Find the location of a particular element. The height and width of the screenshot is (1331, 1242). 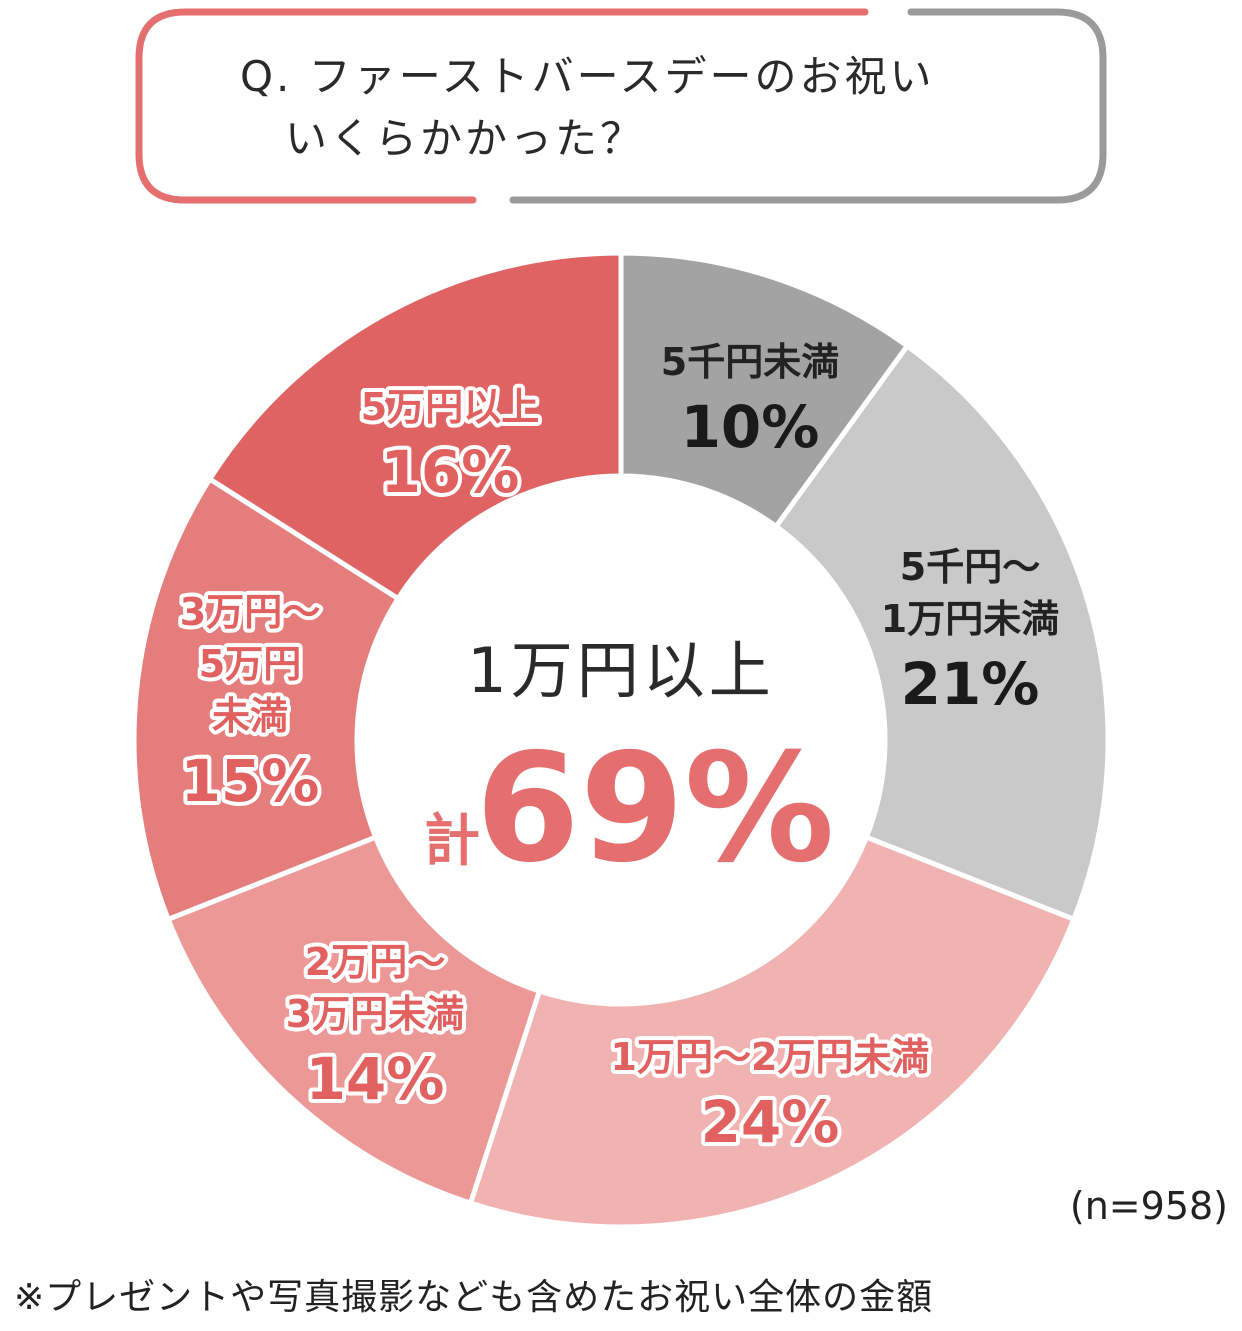

slice-label: 5千円未満 is located at coordinates (750, 362).